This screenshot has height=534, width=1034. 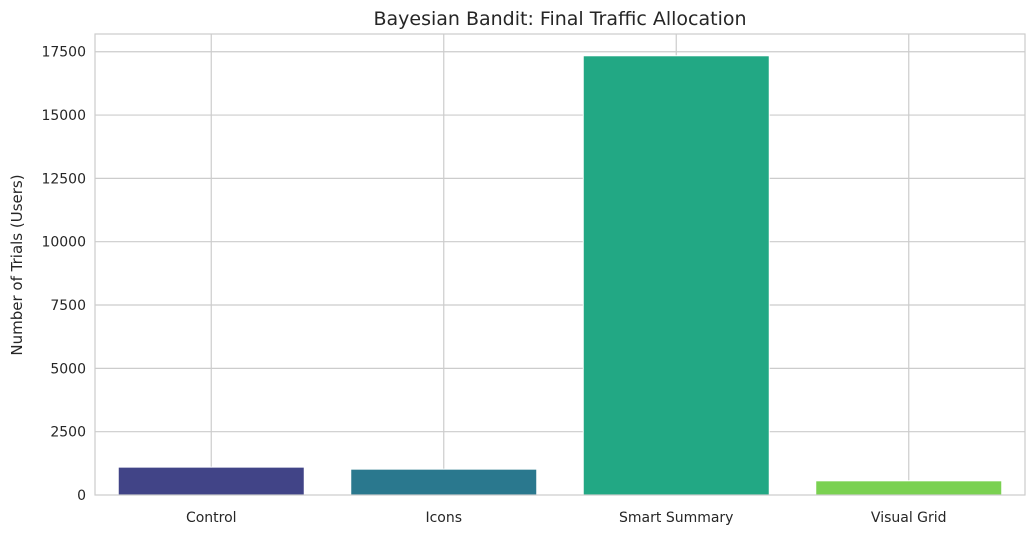 I want to click on y-tick-label: 5000, so click(x=68, y=369).